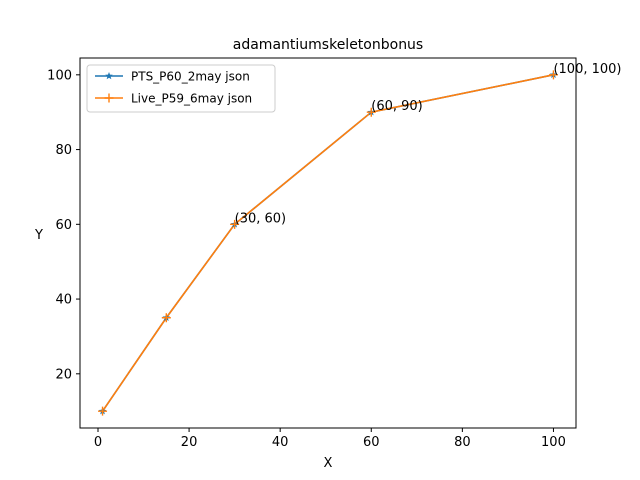 The width and height of the screenshot is (640, 480). I want to click on y-tick-label: 20, so click(63, 374).